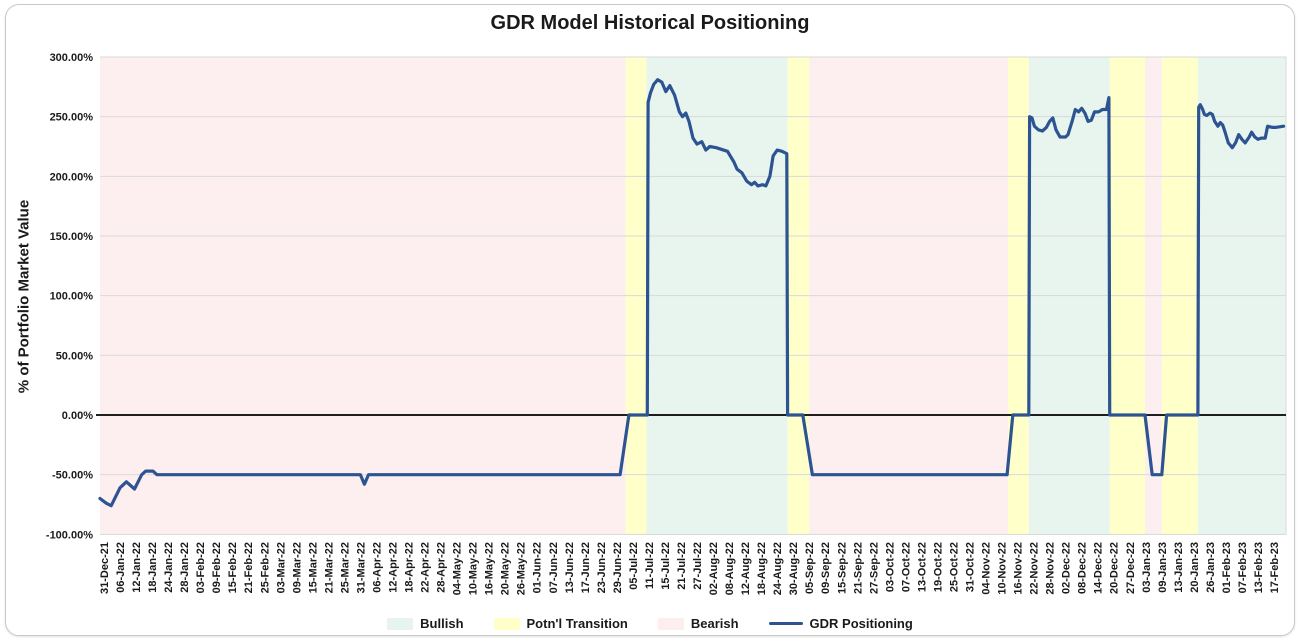  Describe the element at coordinates (217, 567) in the screenshot. I see `x-tick-label: 09-Feb-22` at that location.